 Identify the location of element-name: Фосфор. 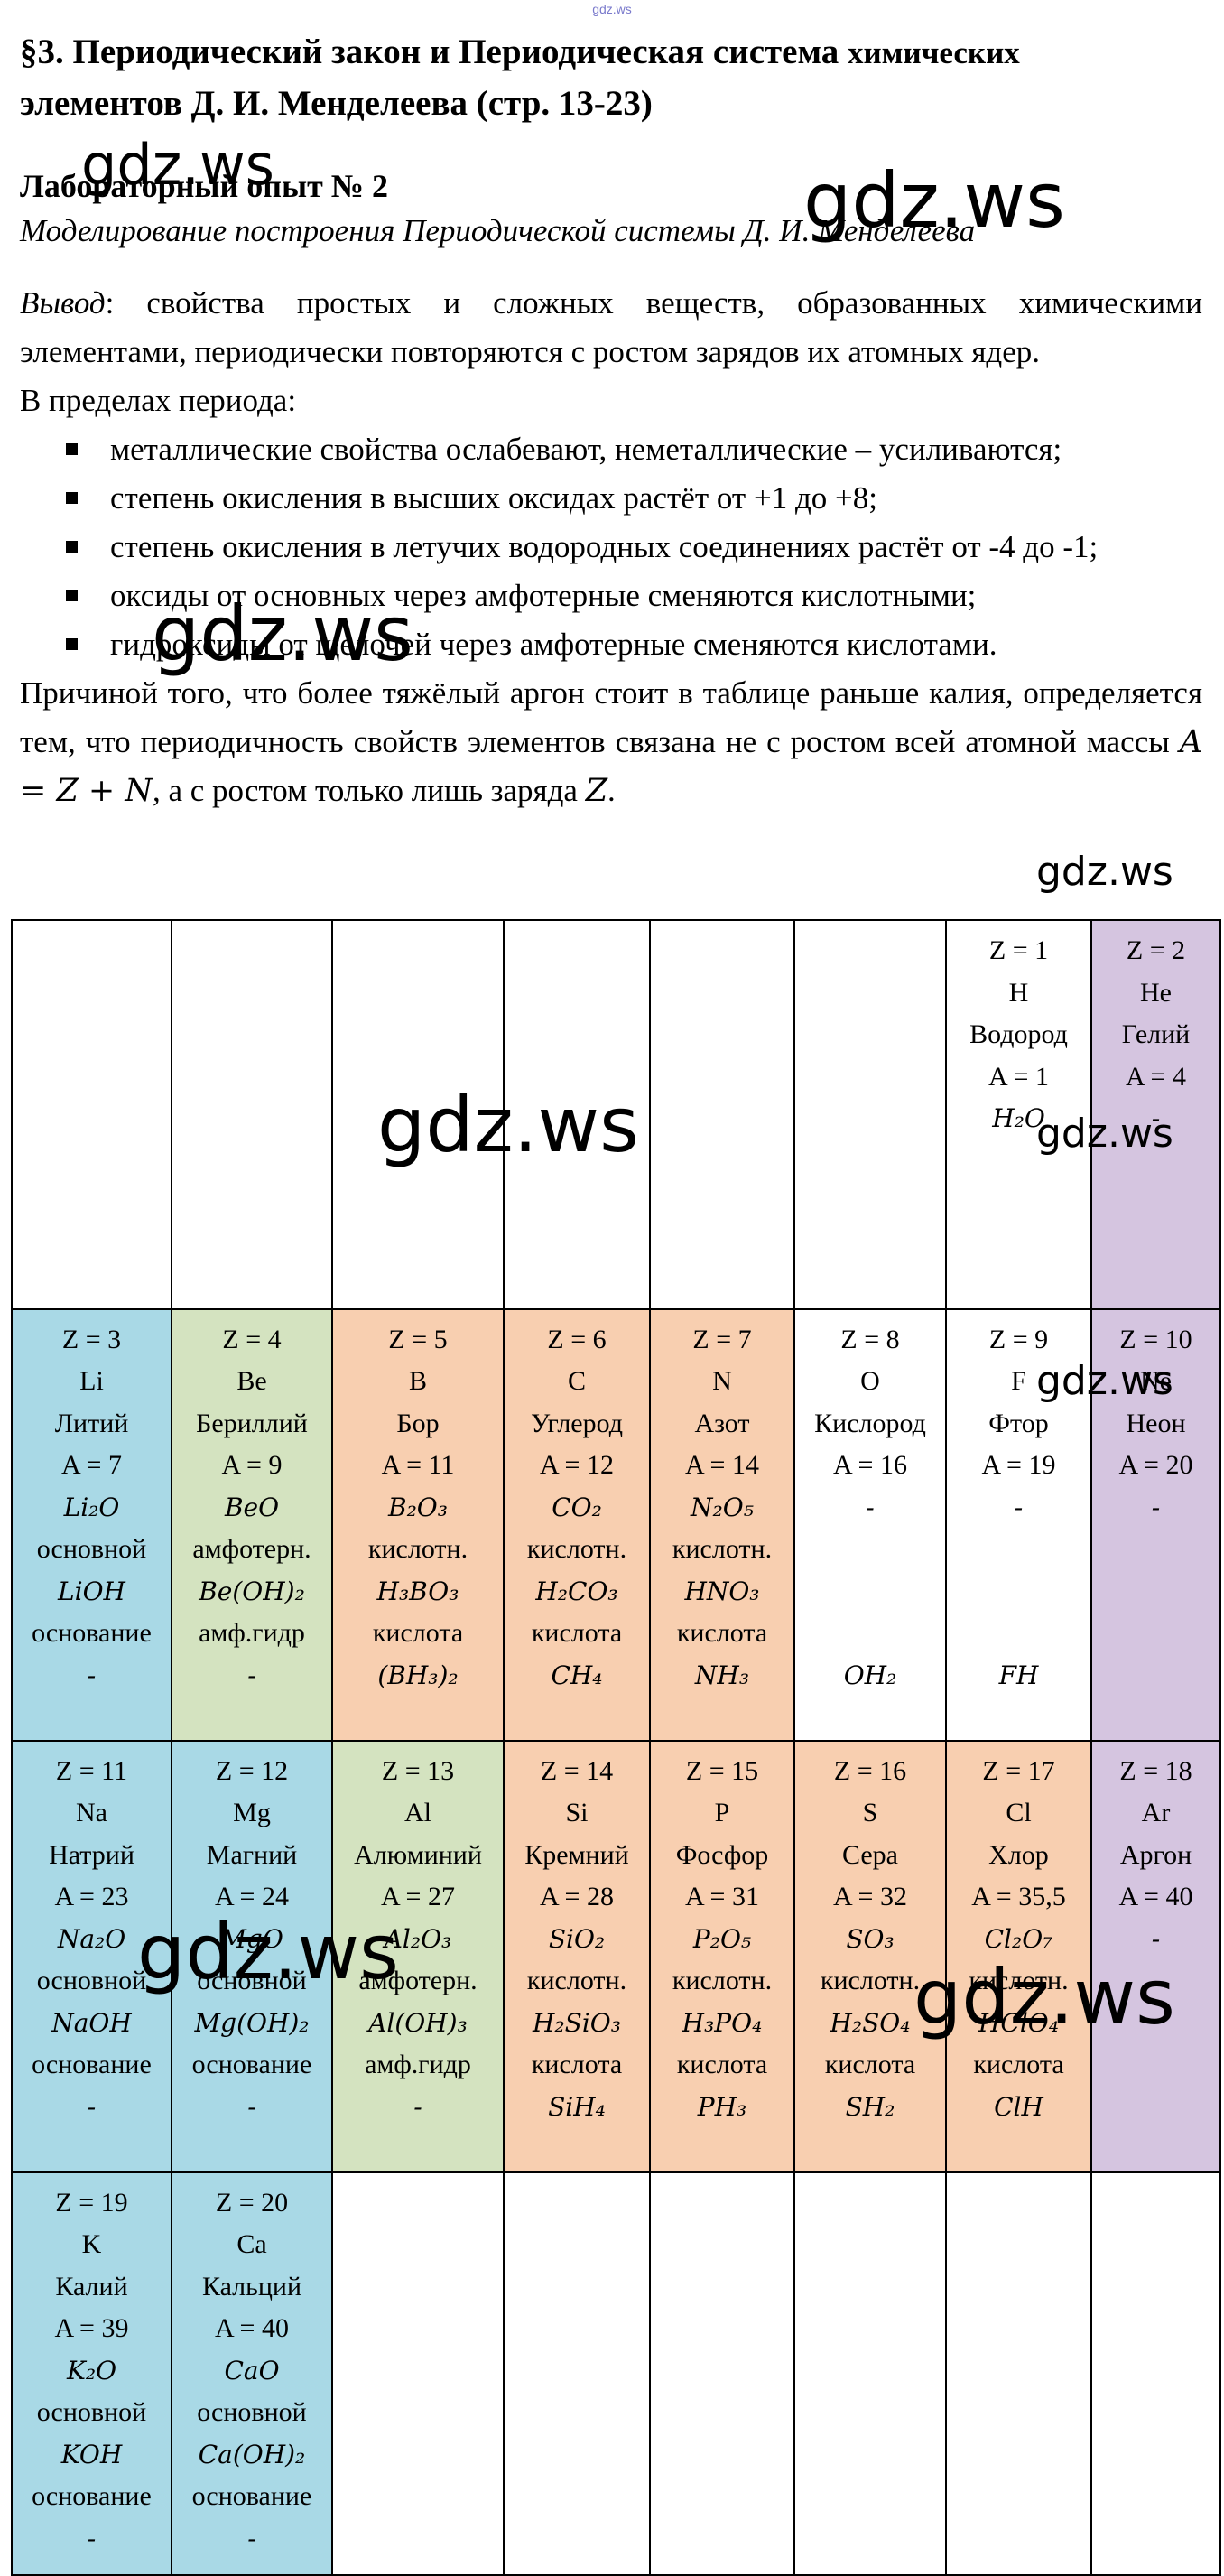
(722, 1854).